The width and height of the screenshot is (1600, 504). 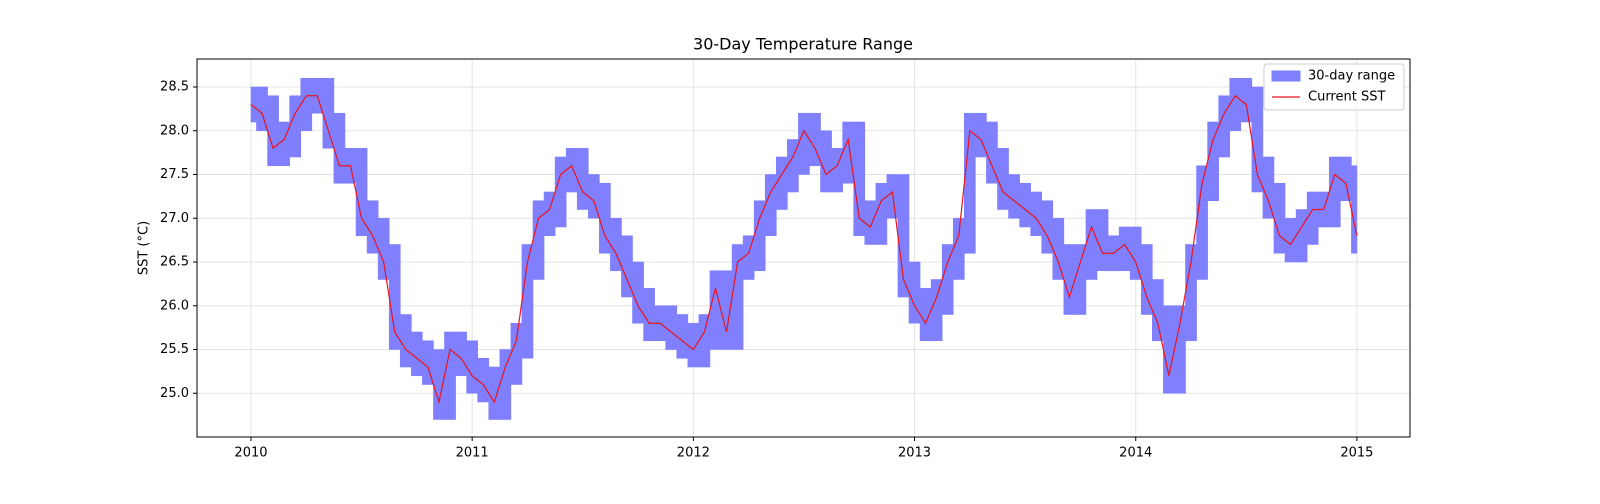 What do you see at coordinates (250, 453) in the screenshot?
I see `x-tick-label: 2010` at bounding box center [250, 453].